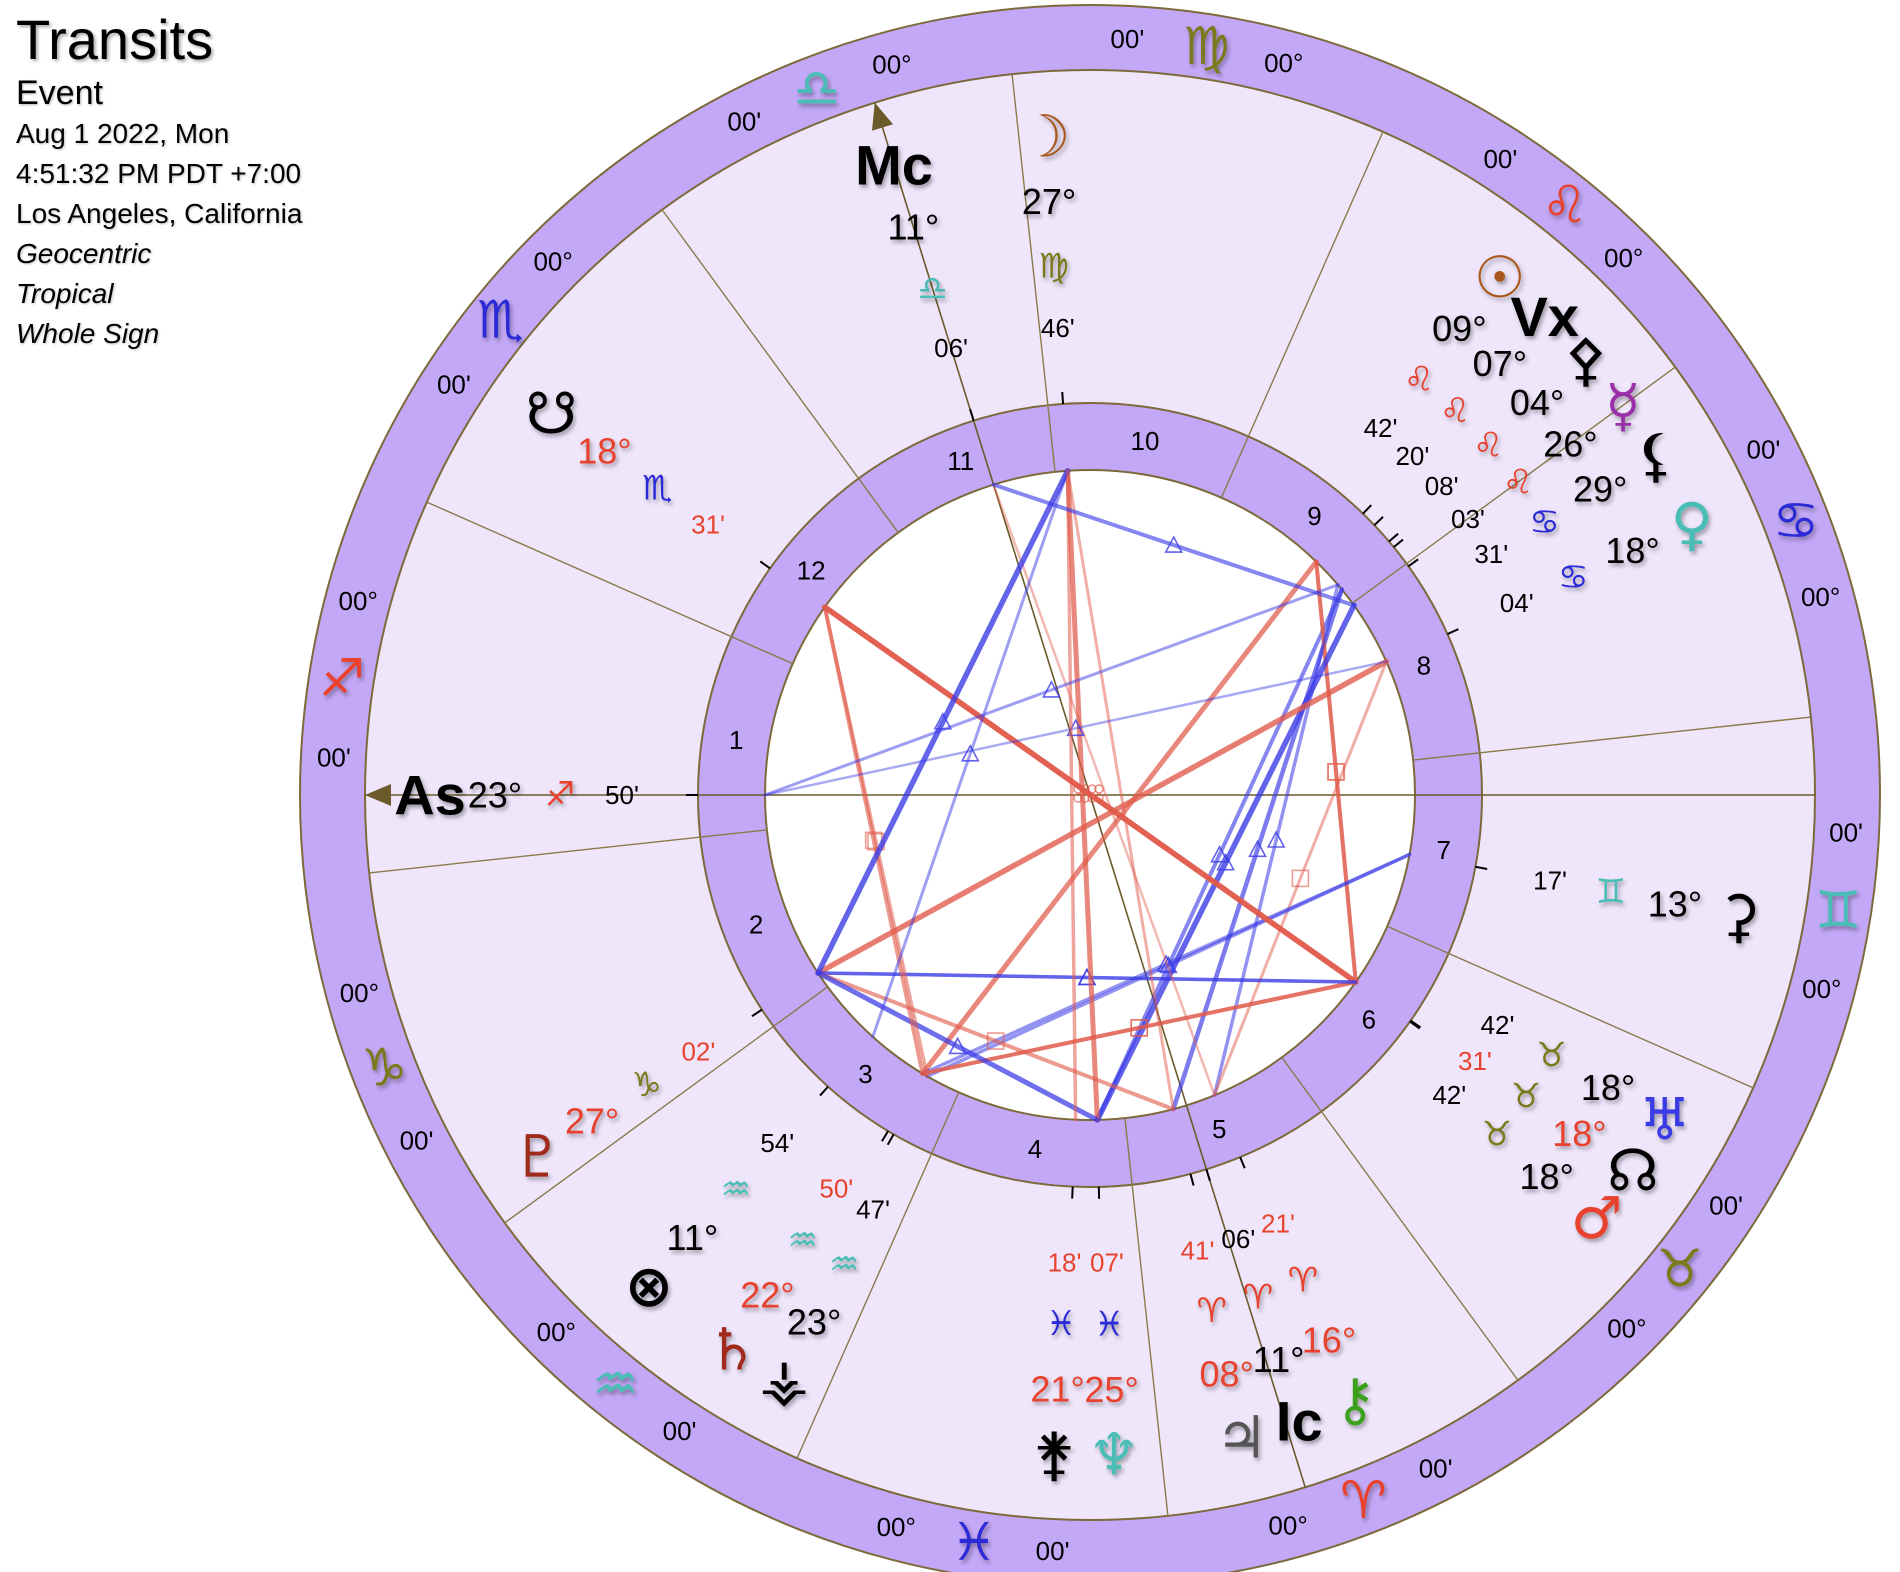 The height and width of the screenshot is (1572, 1900). Describe the element at coordinates (1675, 1266) in the screenshot. I see `zodiac-sign-taurus: ♉ 00° 00'` at that location.